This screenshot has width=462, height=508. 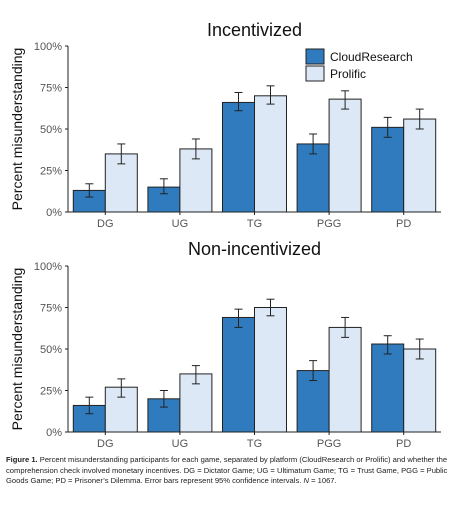 What do you see at coordinates (254, 249) in the screenshot?
I see `chart-title: Non-incentivized` at bounding box center [254, 249].